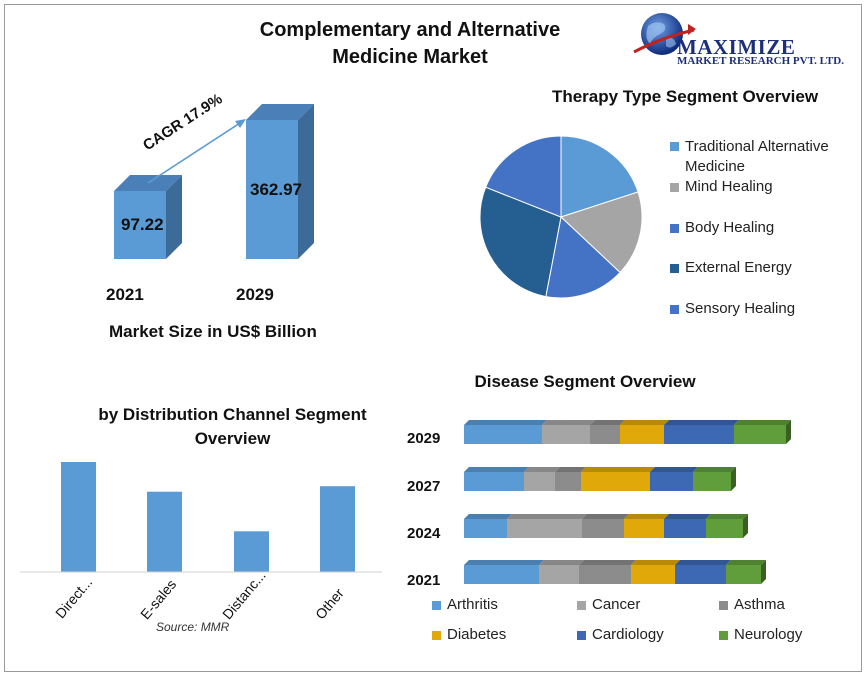  Describe the element at coordinates (477, 634) in the screenshot. I see `legend-label: Diabetes` at that location.